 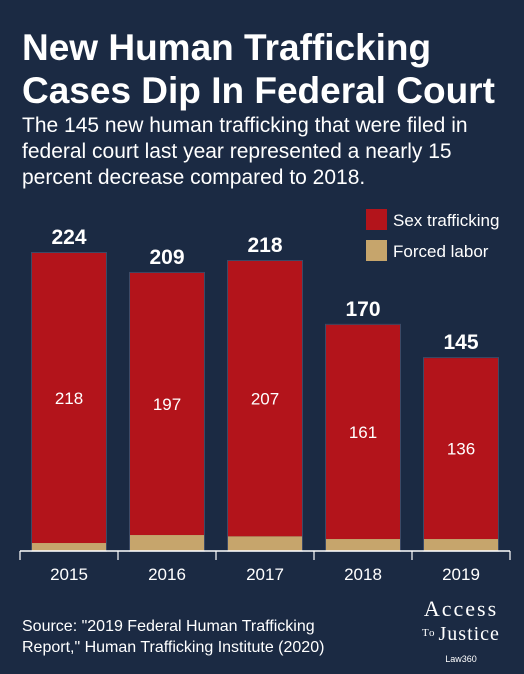 I want to click on value-label-sex-2019: 136, so click(x=461, y=449).